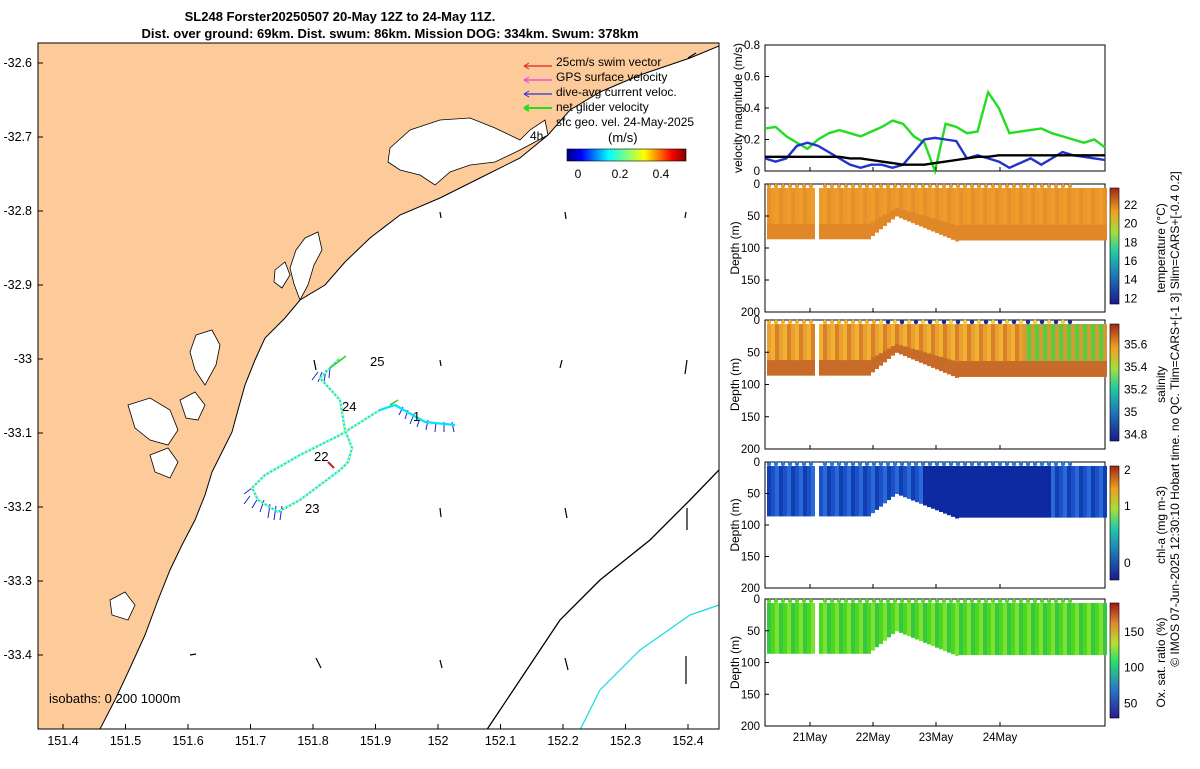 The height and width of the screenshot is (769, 1200). I want to click on colorbar-label: temperature (°C), so click(1161, 248).